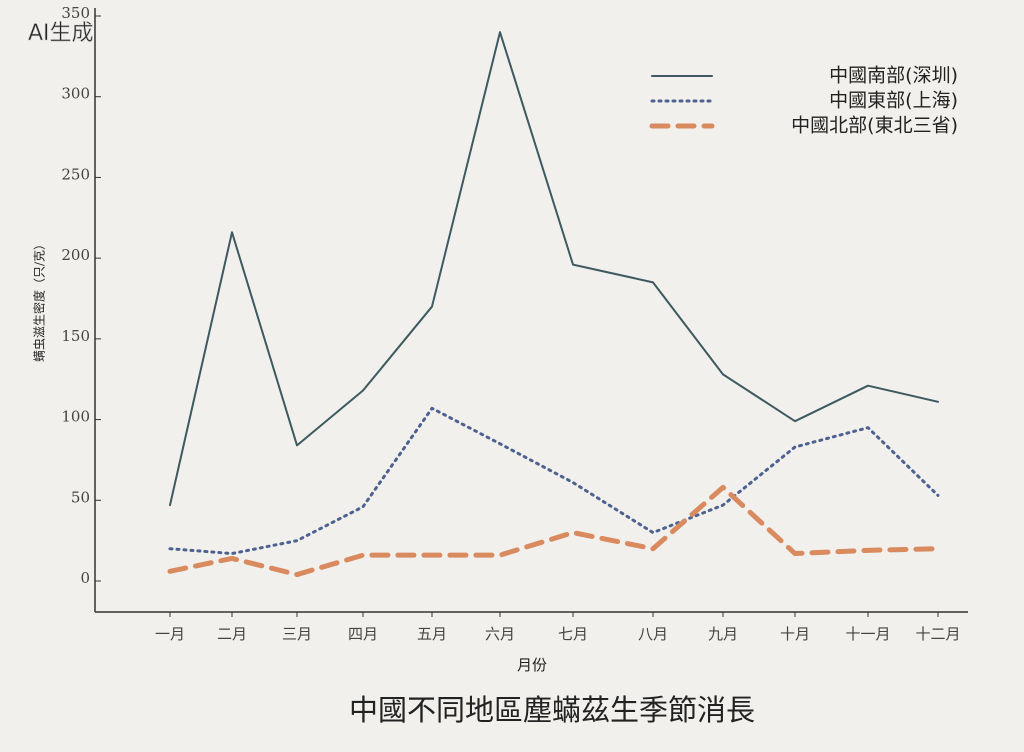 This screenshot has height=752, width=1024. I want to click on x-tick-label: 十月, so click(795, 634).